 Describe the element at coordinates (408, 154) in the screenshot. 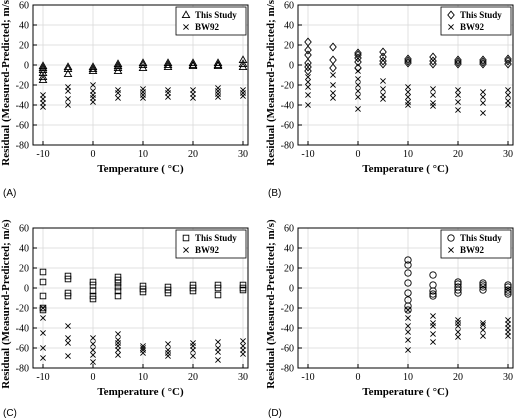

I see `x-tick-label: 10` at that location.